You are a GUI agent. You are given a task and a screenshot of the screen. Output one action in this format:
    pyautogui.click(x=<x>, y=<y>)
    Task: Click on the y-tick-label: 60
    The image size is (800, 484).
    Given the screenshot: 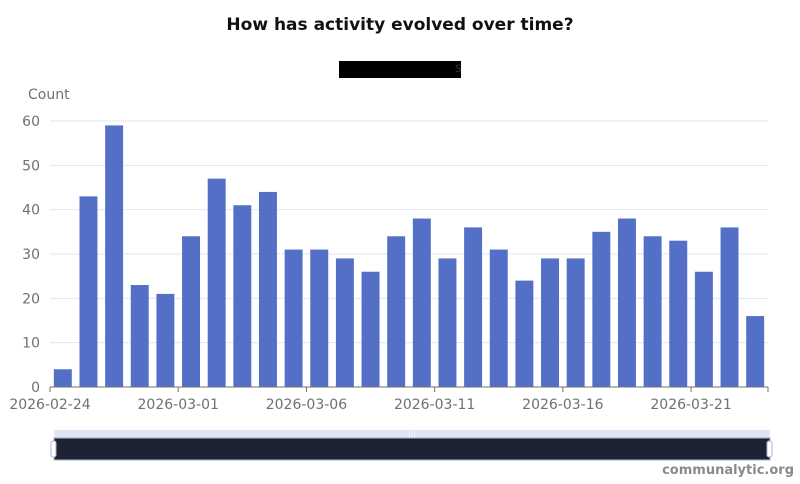 What is the action you would take?
    pyautogui.click(x=31, y=122)
    